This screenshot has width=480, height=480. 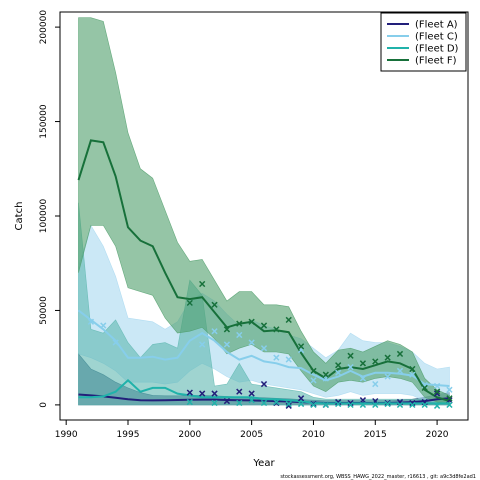 What do you see at coordinates (44, 121) in the screenshot?
I see `y-tick-label-3: 150000` at bounding box center [44, 121].